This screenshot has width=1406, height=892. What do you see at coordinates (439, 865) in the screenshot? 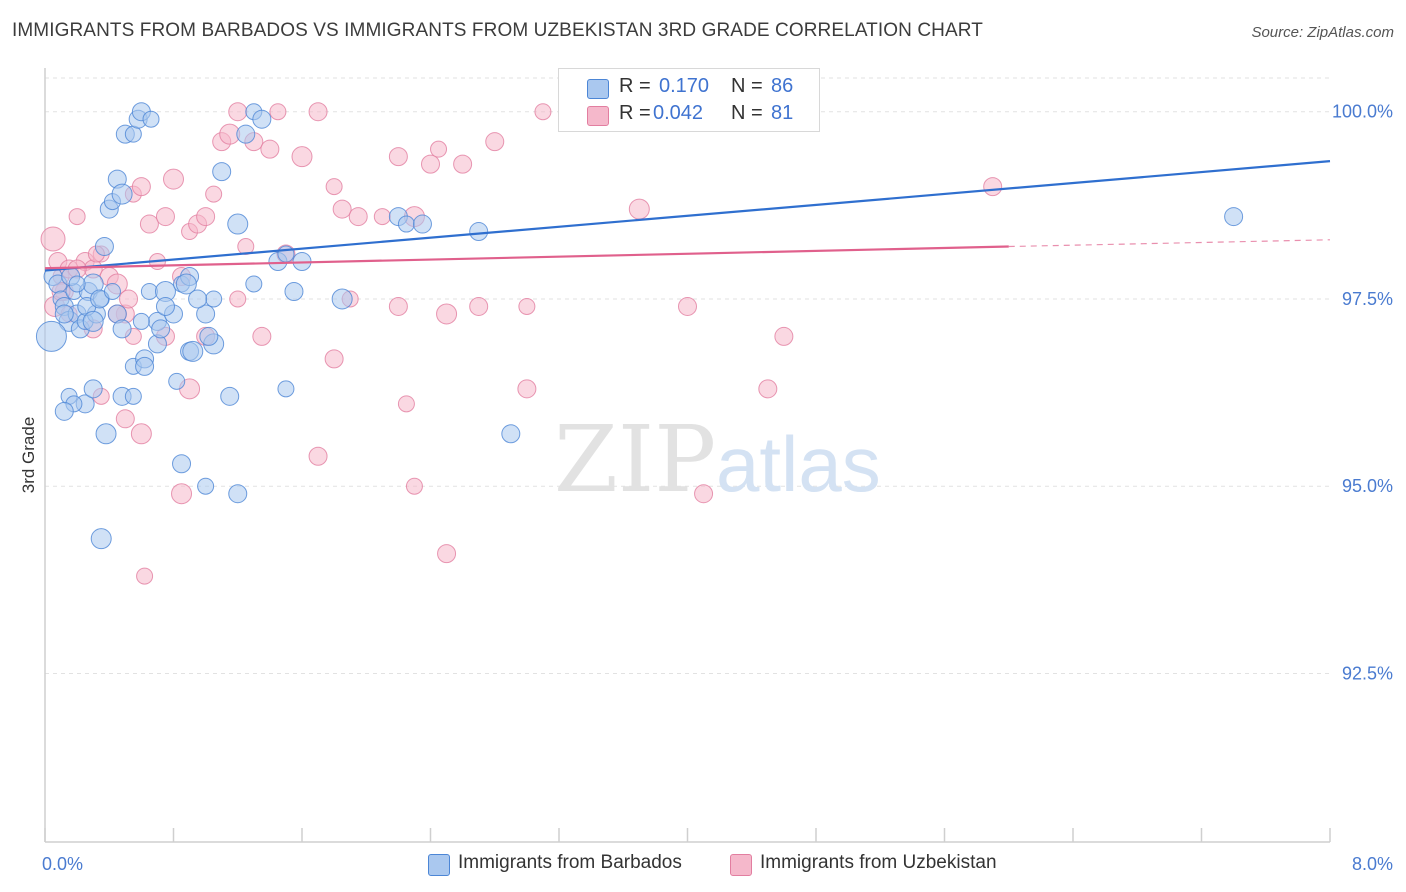
I see `legend-swatch-barbados` at bounding box center [439, 865].